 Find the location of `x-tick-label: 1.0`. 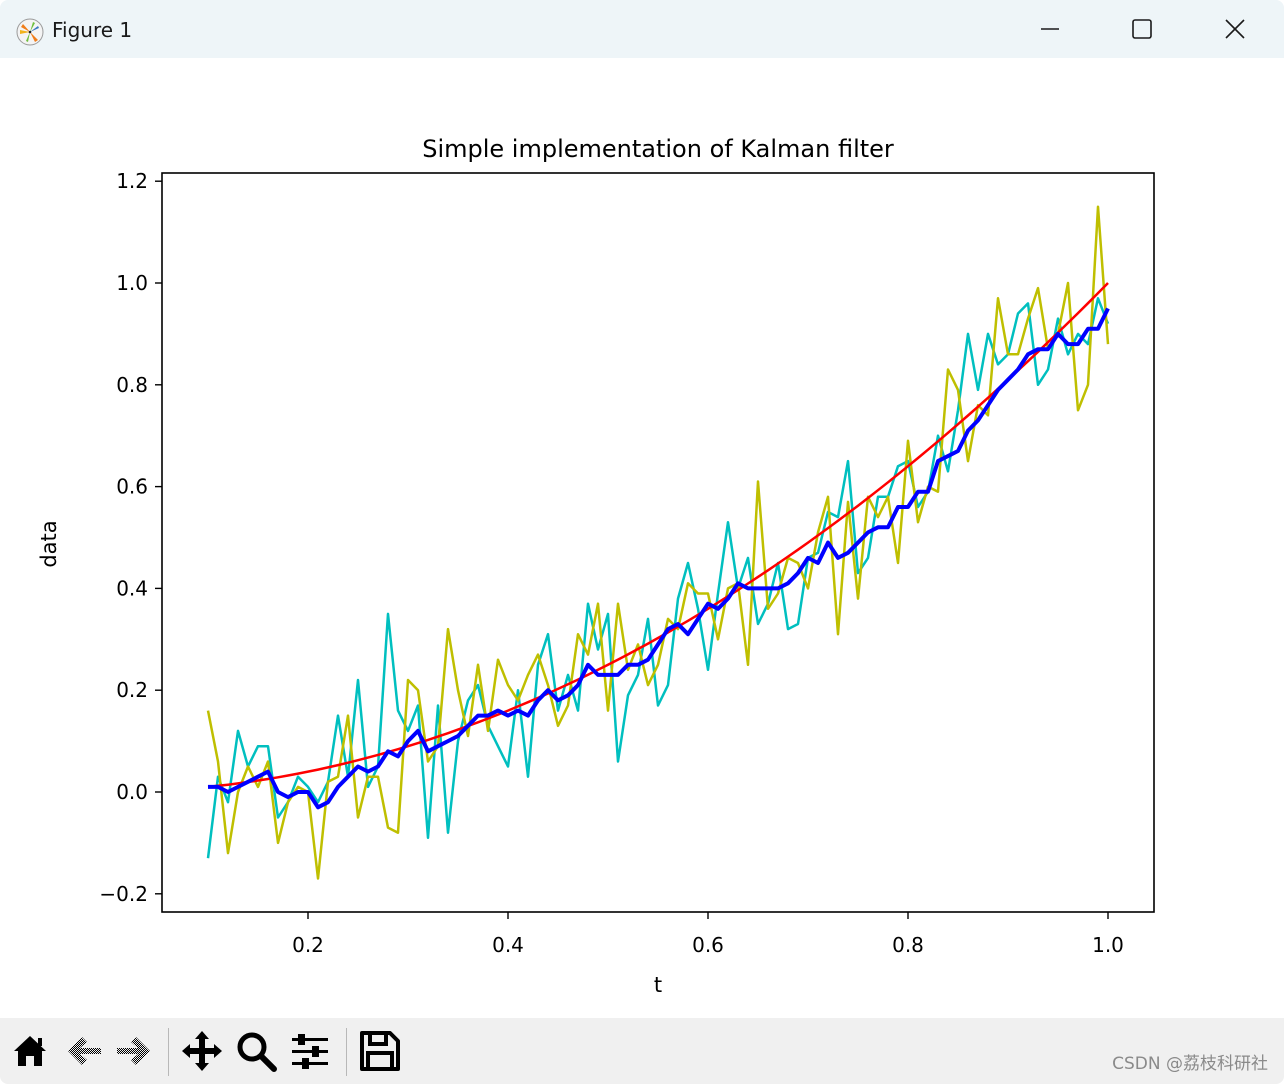

x-tick-label: 1.0 is located at coordinates (1108, 945).